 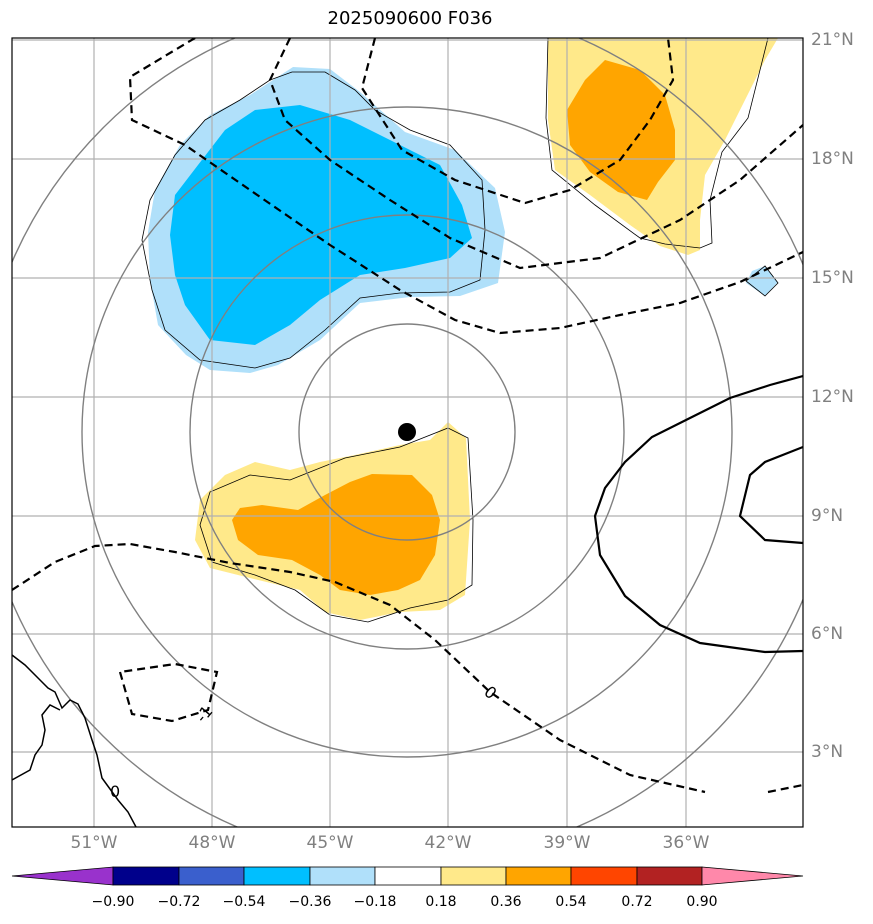 I want to click on lat-label-15n: 15°N, so click(x=832, y=278).